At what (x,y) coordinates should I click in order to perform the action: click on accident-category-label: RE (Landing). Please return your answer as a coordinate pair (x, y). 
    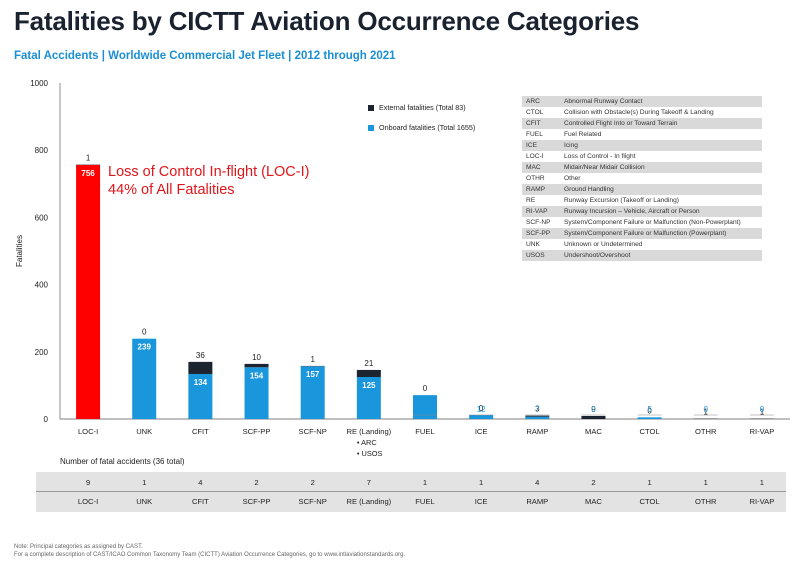
    Looking at the image, I should click on (369, 501).